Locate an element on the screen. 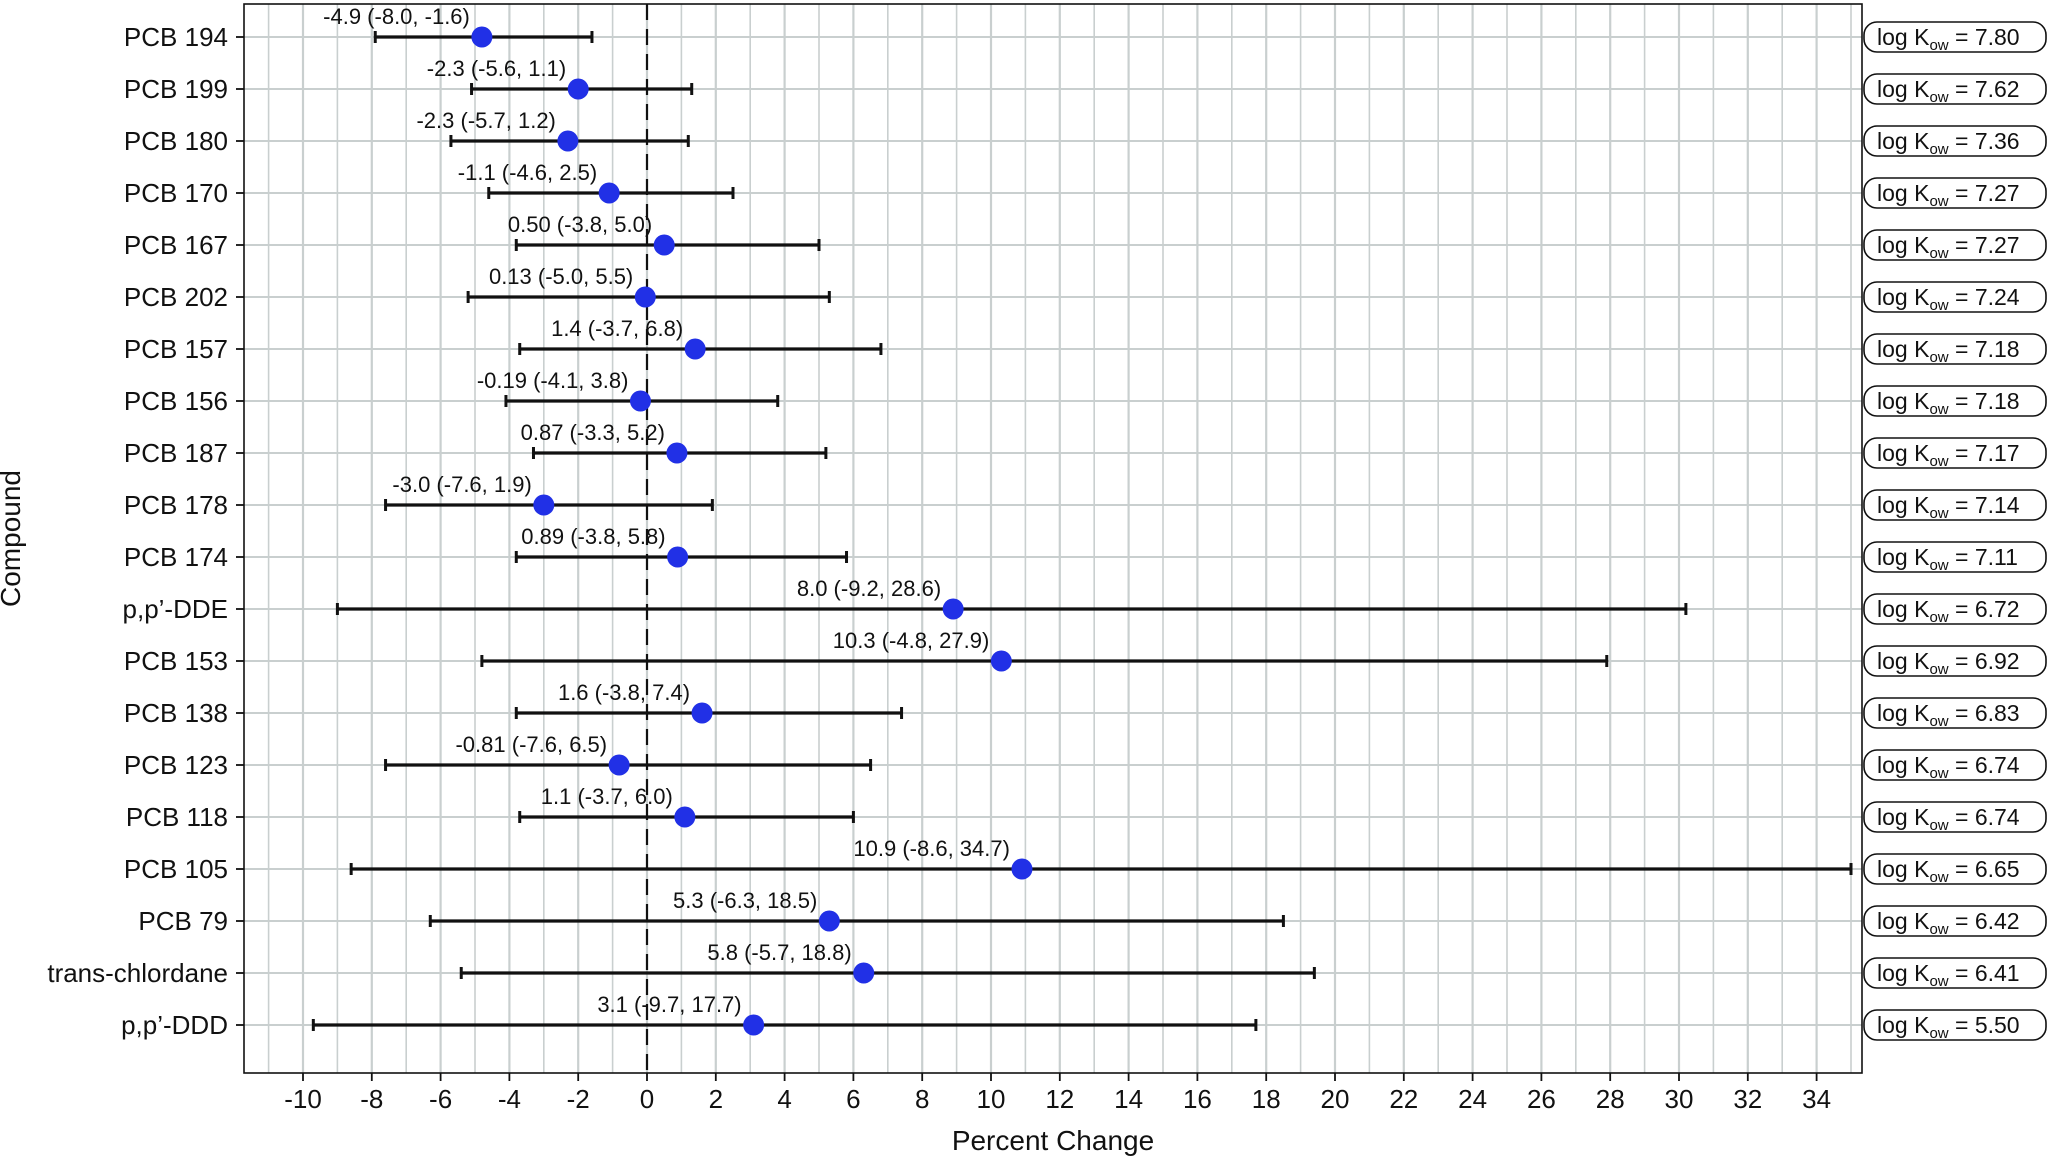 This screenshot has height=1157, width=2048. x-tick-label: -6 is located at coordinates (440, 1099).